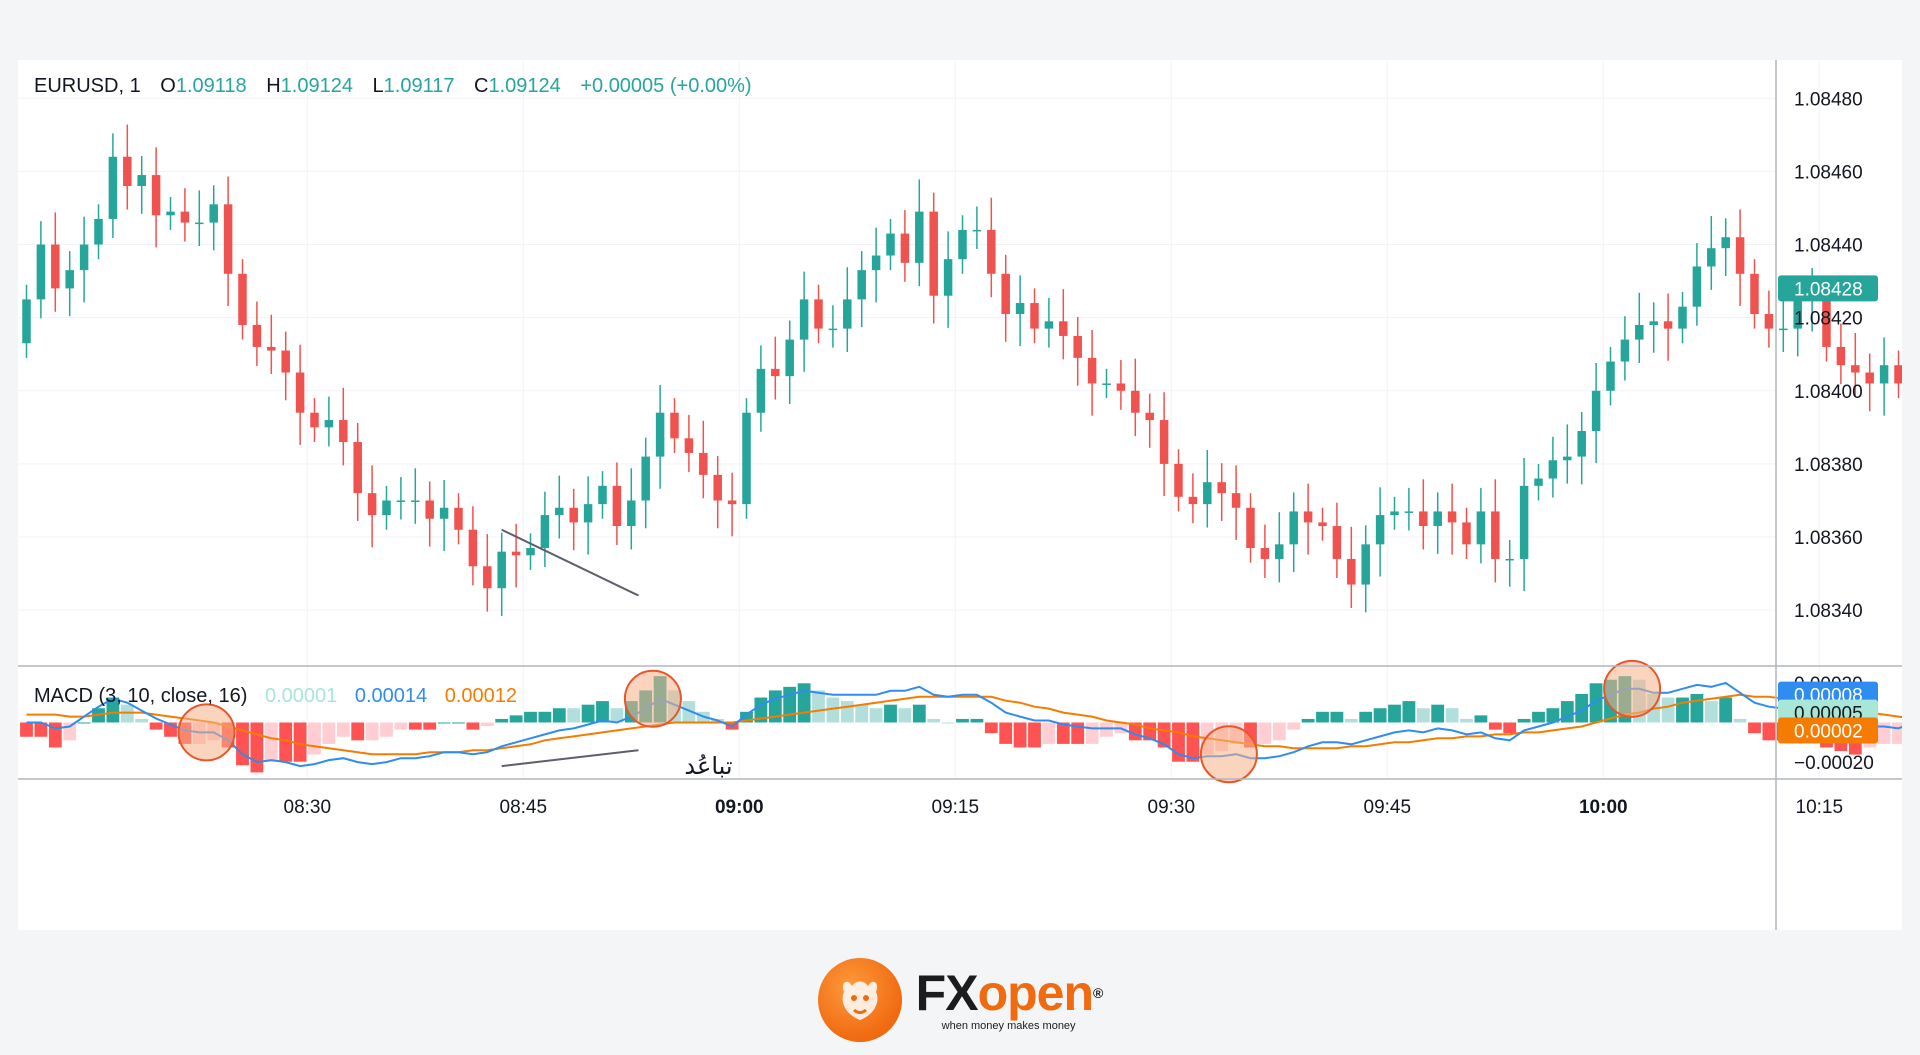  I want to click on footer: FXopen® when money makes money, so click(960, 1000).